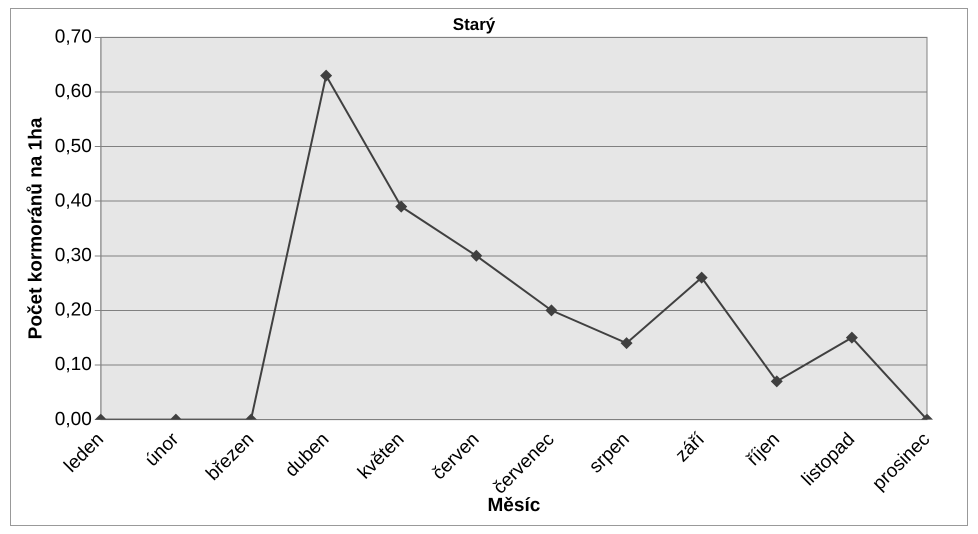 This screenshot has height=534, width=978. I want to click on y-tick-label: 0,40, so click(73, 201).